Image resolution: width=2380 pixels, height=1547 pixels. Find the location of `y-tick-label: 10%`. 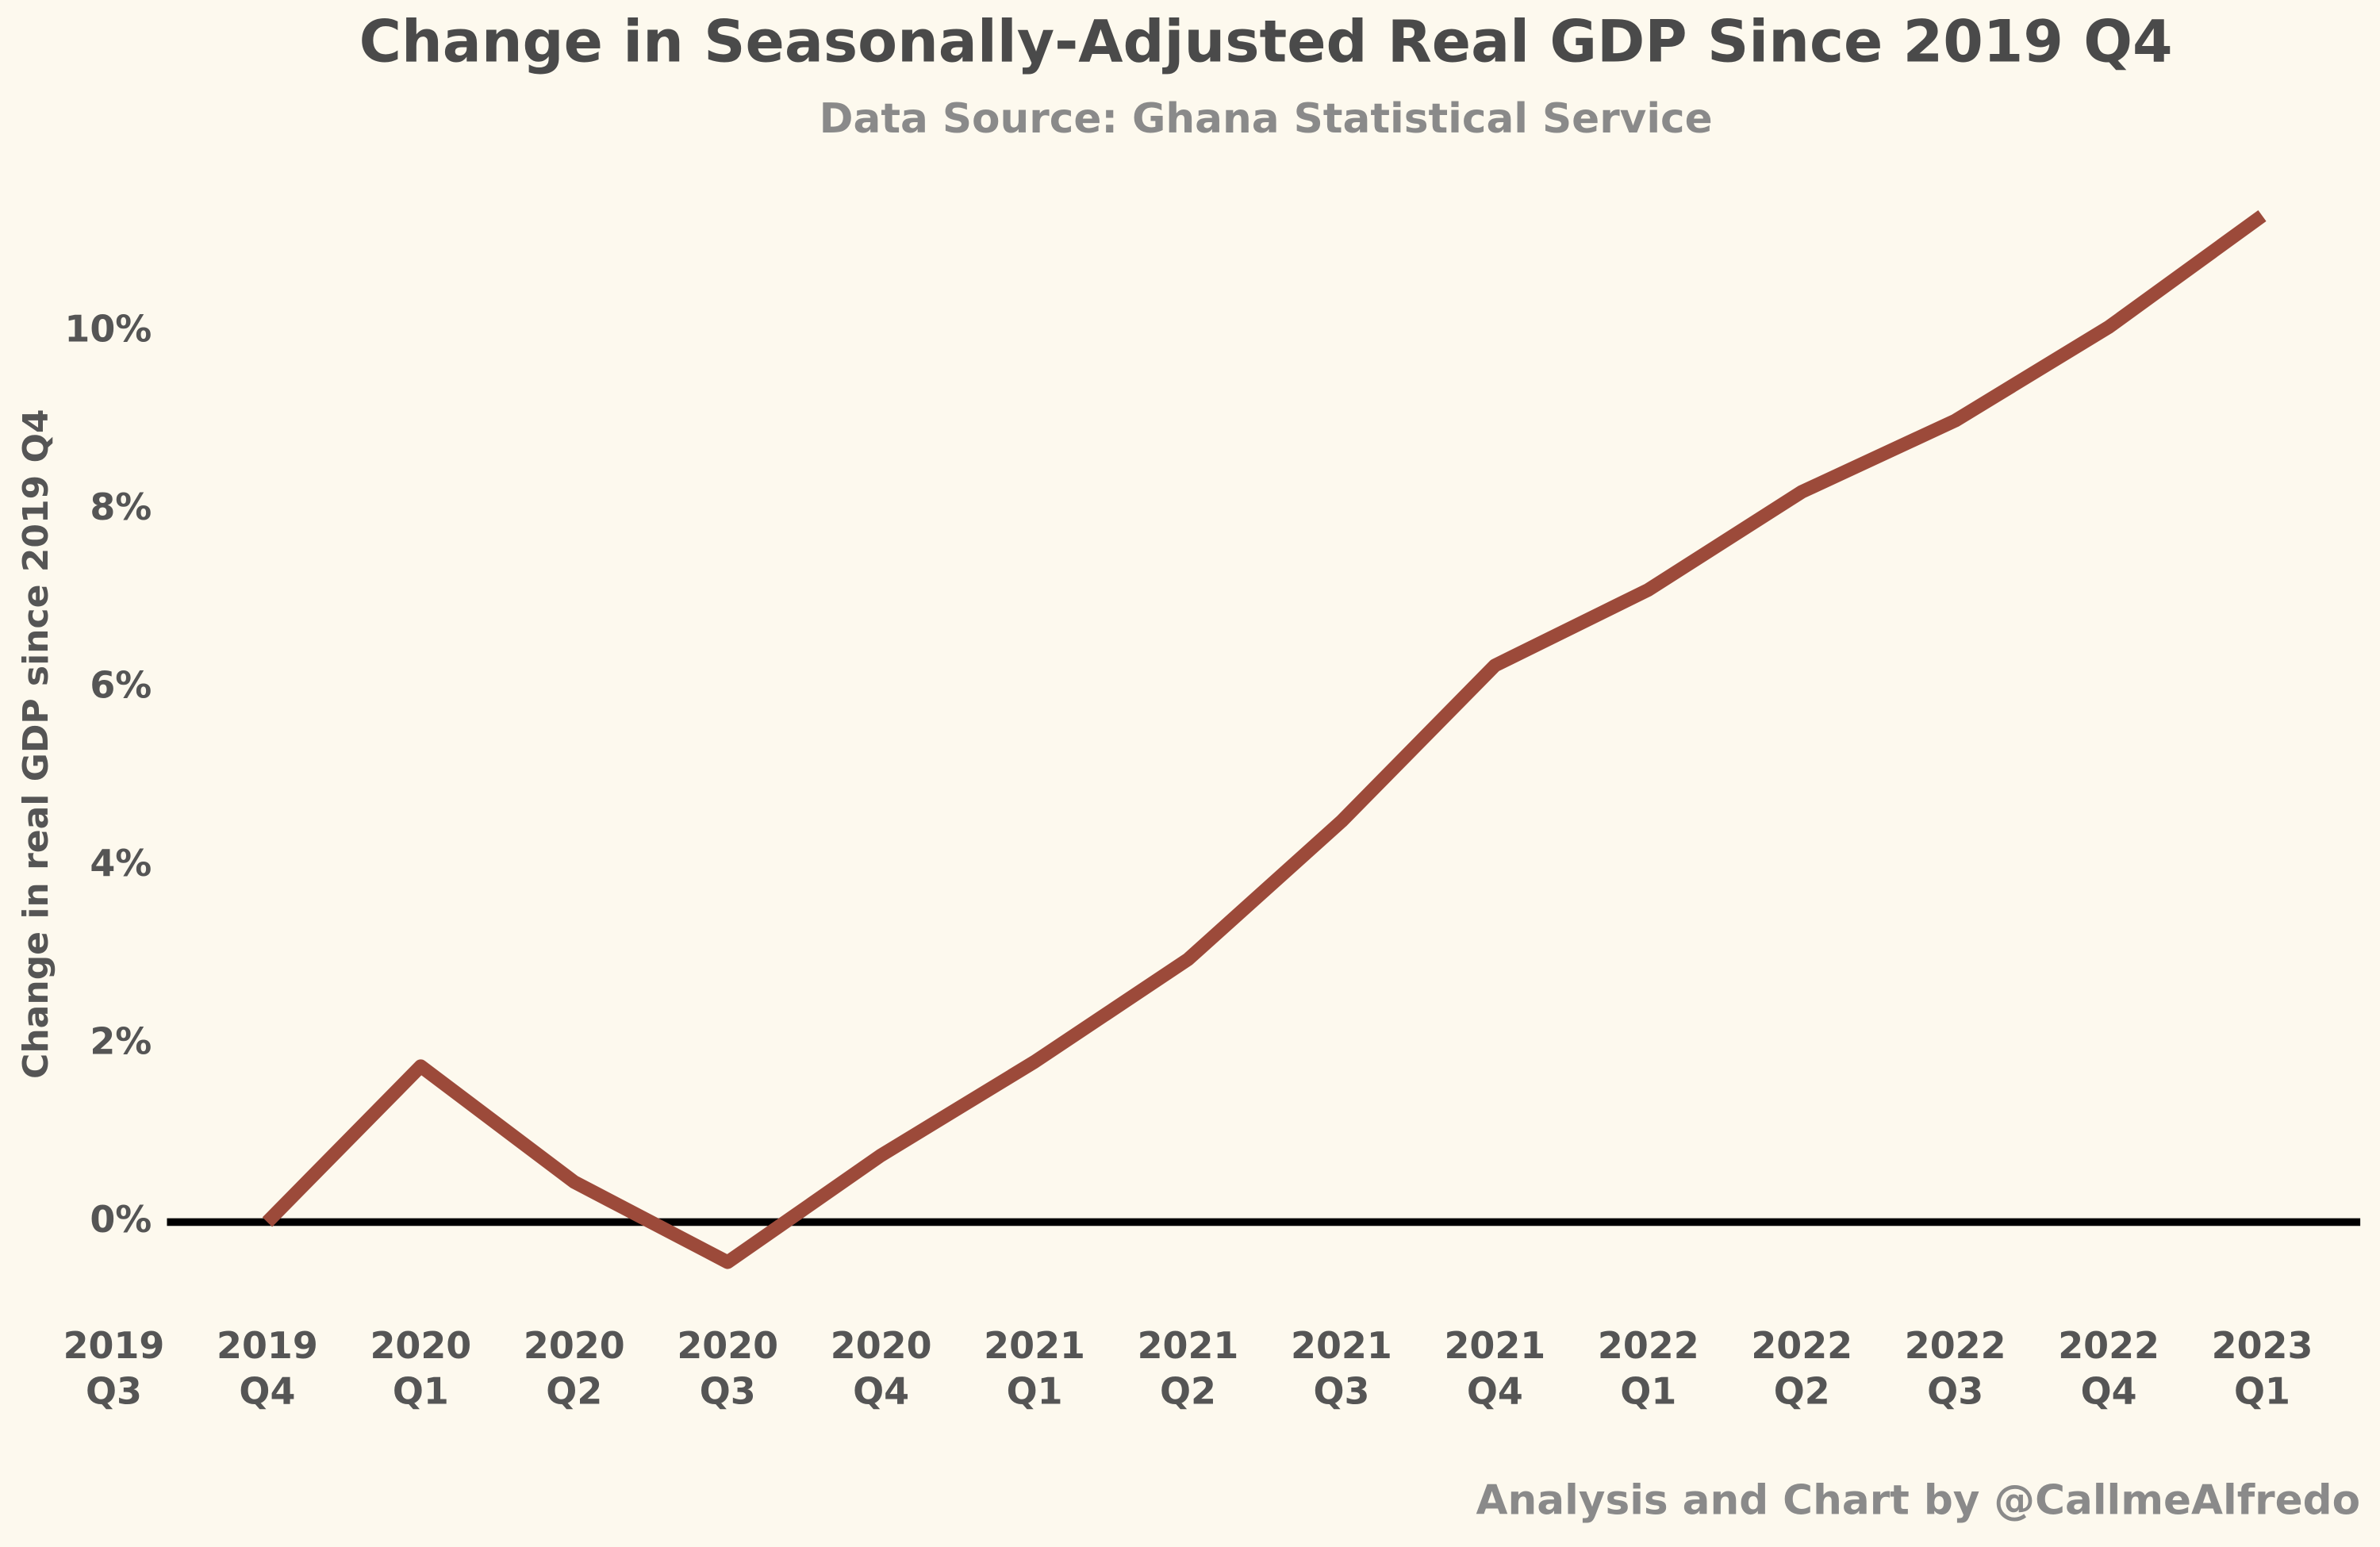

y-tick-label: 10% is located at coordinates (108, 328).